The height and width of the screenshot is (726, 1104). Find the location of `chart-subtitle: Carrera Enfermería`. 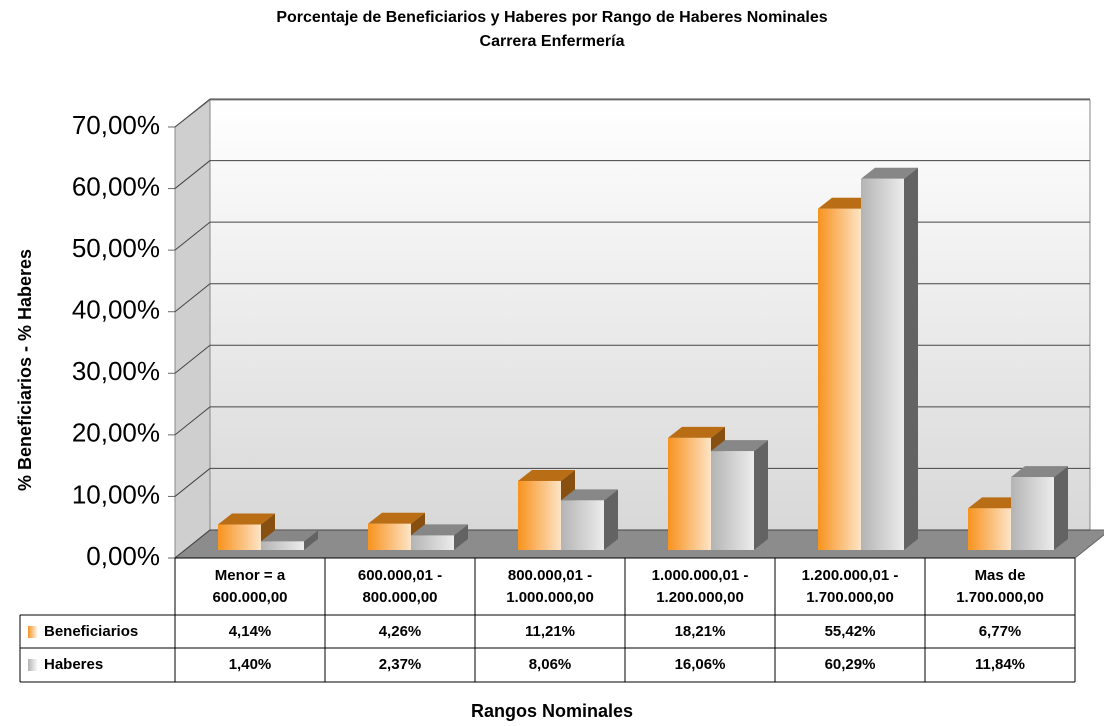

chart-subtitle: Carrera Enfermería is located at coordinates (552, 41).